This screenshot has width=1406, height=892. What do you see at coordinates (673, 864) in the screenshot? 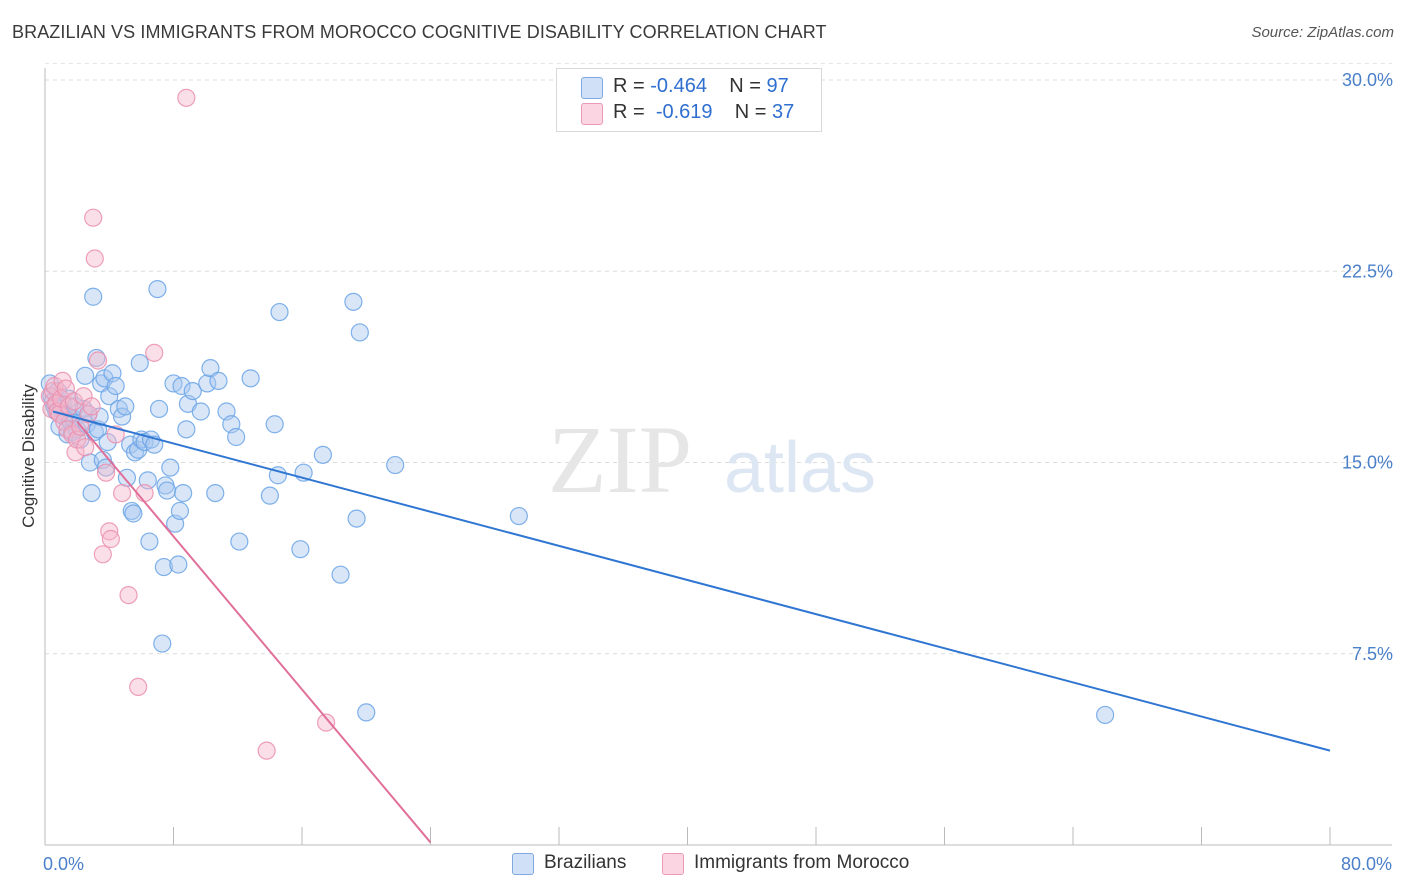
I see `bottom-legend-swatch-morocco` at bounding box center [673, 864].